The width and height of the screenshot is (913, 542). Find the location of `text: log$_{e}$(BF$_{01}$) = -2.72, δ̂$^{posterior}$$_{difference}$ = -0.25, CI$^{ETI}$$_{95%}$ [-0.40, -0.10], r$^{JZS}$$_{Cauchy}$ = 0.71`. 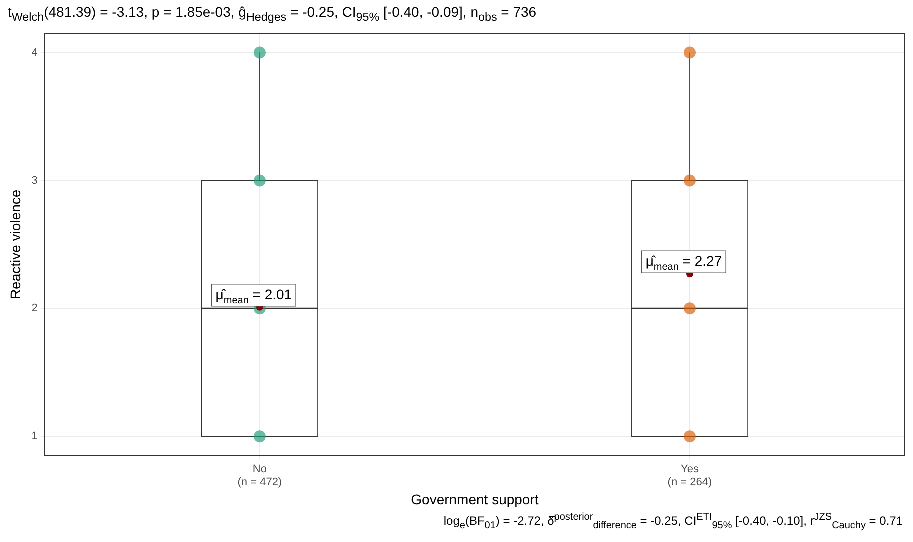

text: log$_{e}$(BF$_{01}$) = -2.72, δ̂$^{posterior}$$_{difference}$ = -0.25, CI$^{ETI}$$_{95%}$ [-0.40, -0.10], r$^{JZS}$$_{Cauchy}$ = 0.71 is located at coordinates (673, 522).